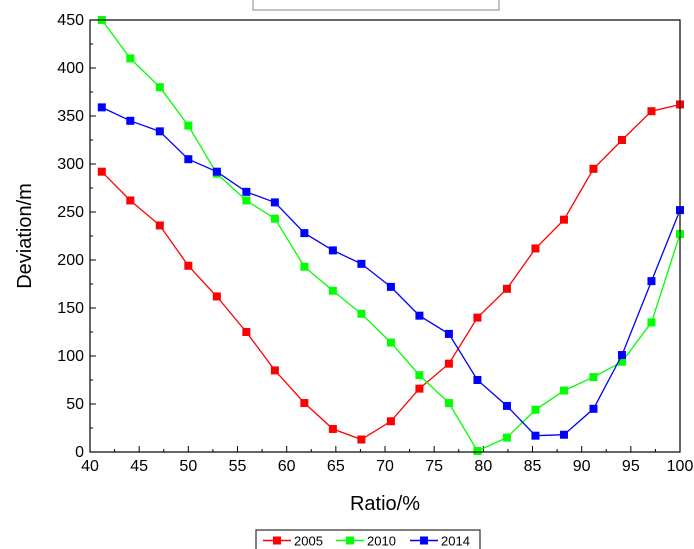 Image resolution: width=694 pixels, height=549 pixels. I want to click on x-tick-label: 70, so click(385, 466).